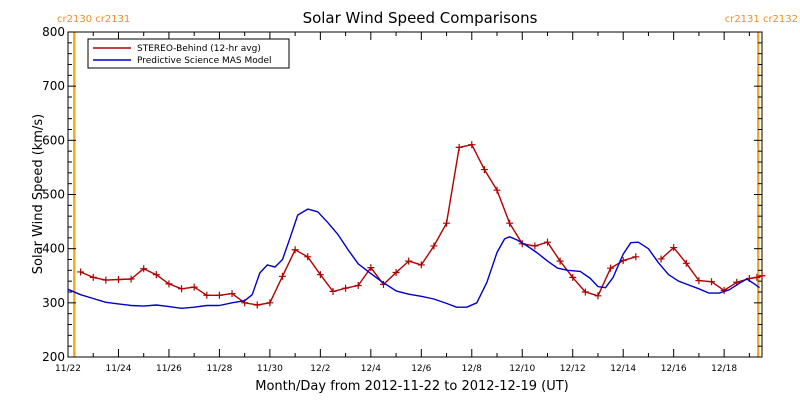 The height and width of the screenshot is (400, 800). Describe the element at coordinates (371, 369) in the screenshot. I see `x-tick-label: 12/4` at that location.